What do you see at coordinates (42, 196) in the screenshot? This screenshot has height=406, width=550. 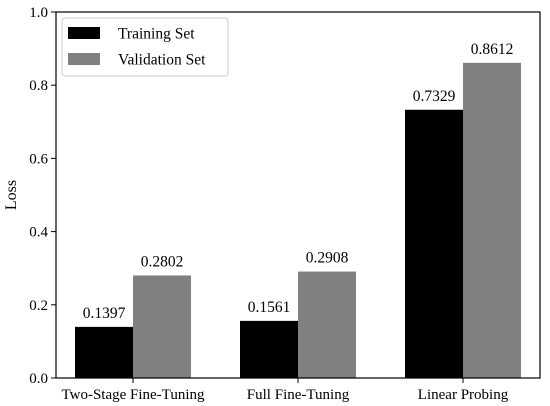 I see `y-axis: 0.0 0.2 0.4 0.6 0.8 1.0` at bounding box center [42, 196].